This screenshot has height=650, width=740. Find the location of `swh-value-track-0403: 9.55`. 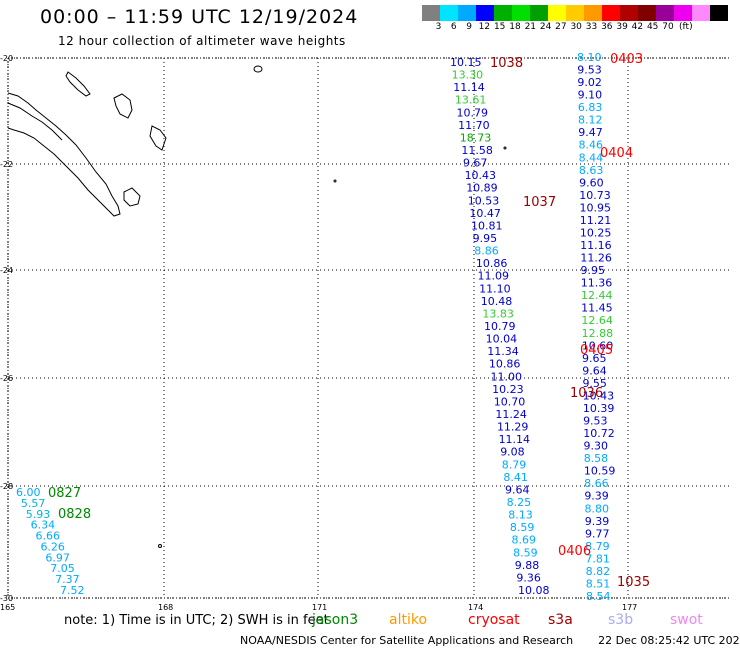

swh-value-track-0403: 9.55 is located at coordinates (594, 383).